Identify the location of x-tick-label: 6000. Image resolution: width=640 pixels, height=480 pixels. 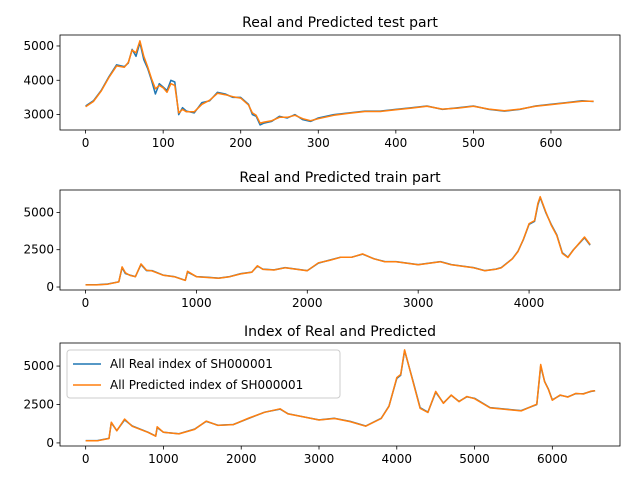
(552, 459).